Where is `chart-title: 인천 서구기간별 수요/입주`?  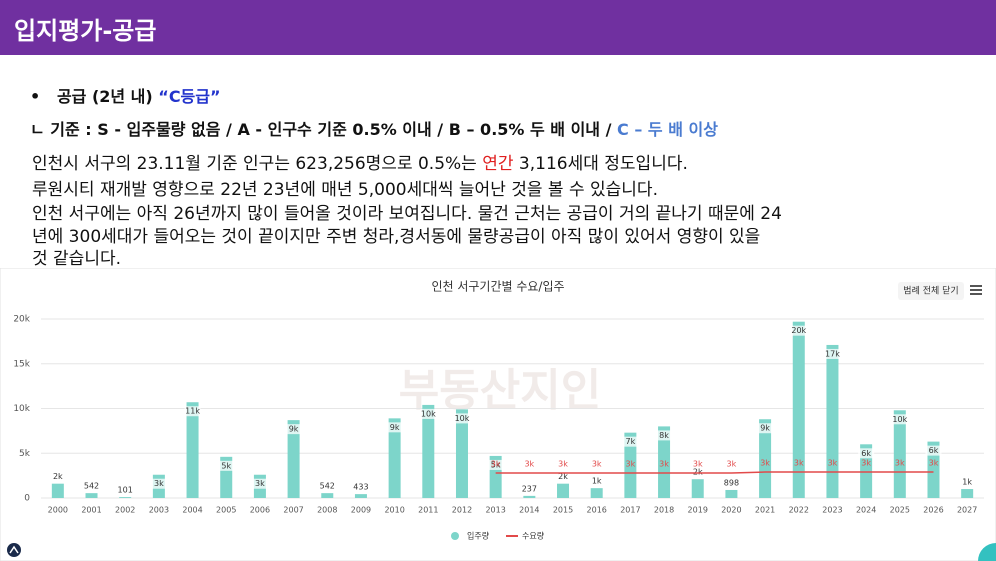 chart-title: 인천 서구기간별 수요/입주 is located at coordinates (497, 286).